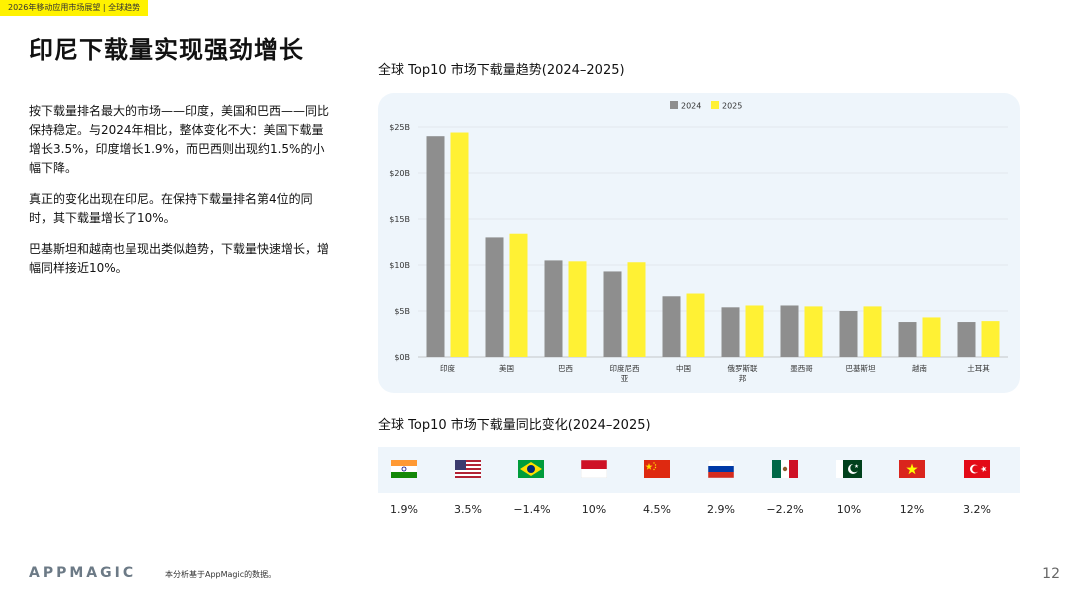  What do you see at coordinates (468, 469) in the screenshot?
I see `usa-flag-icon` at bounding box center [468, 469].